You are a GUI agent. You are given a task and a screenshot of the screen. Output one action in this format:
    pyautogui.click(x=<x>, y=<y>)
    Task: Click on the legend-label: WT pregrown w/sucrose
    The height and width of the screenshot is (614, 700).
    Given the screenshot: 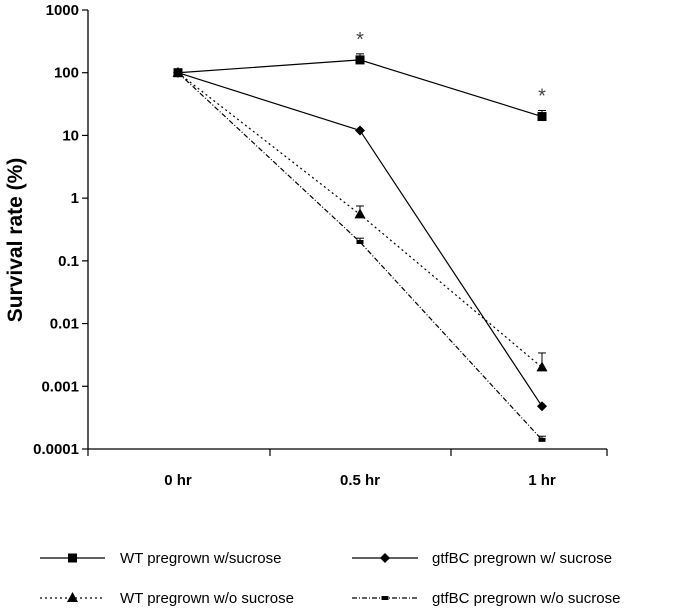 What is the action you would take?
    pyautogui.click(x=200, y=558)
    